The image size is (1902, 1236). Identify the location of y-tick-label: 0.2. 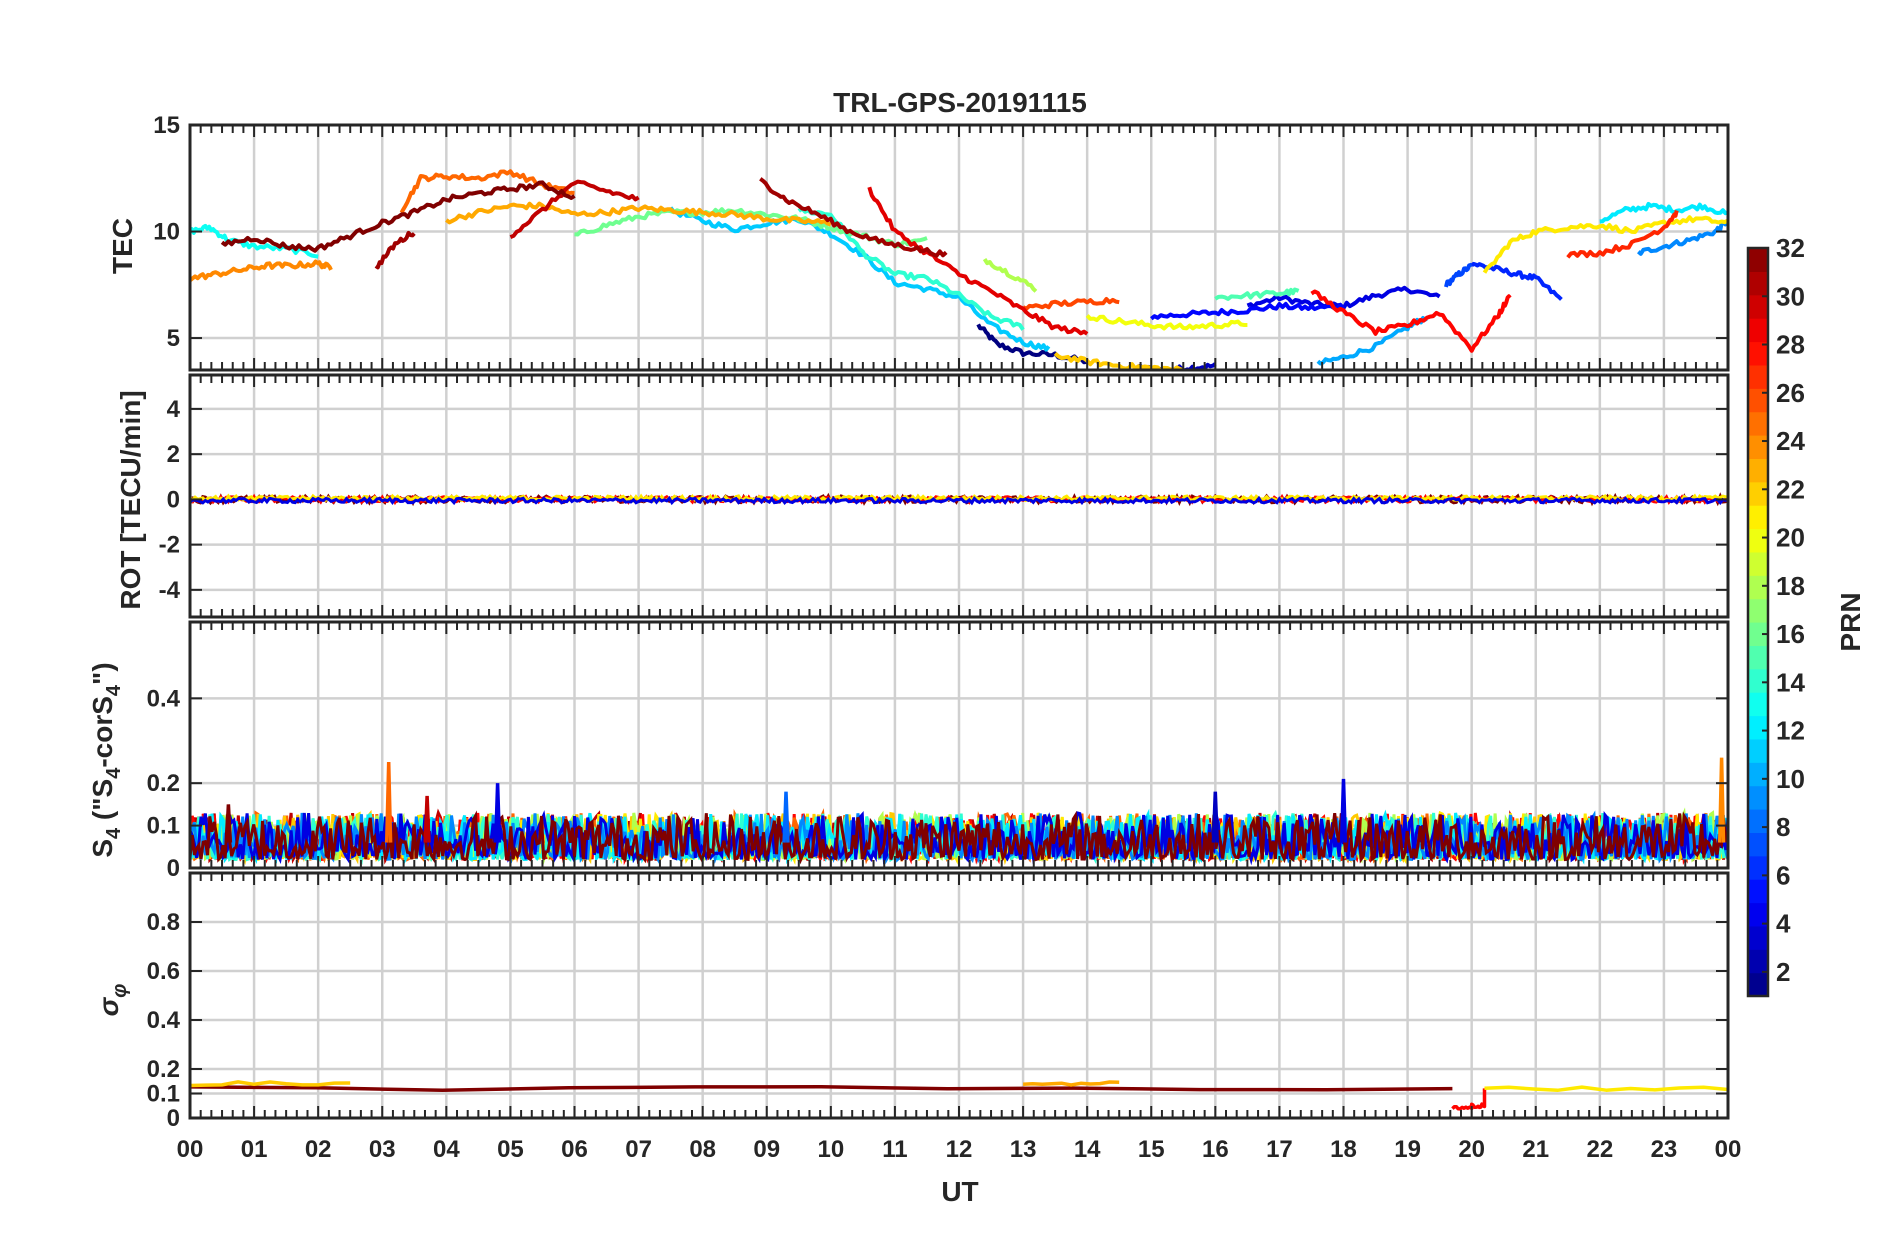
(163, 1069).